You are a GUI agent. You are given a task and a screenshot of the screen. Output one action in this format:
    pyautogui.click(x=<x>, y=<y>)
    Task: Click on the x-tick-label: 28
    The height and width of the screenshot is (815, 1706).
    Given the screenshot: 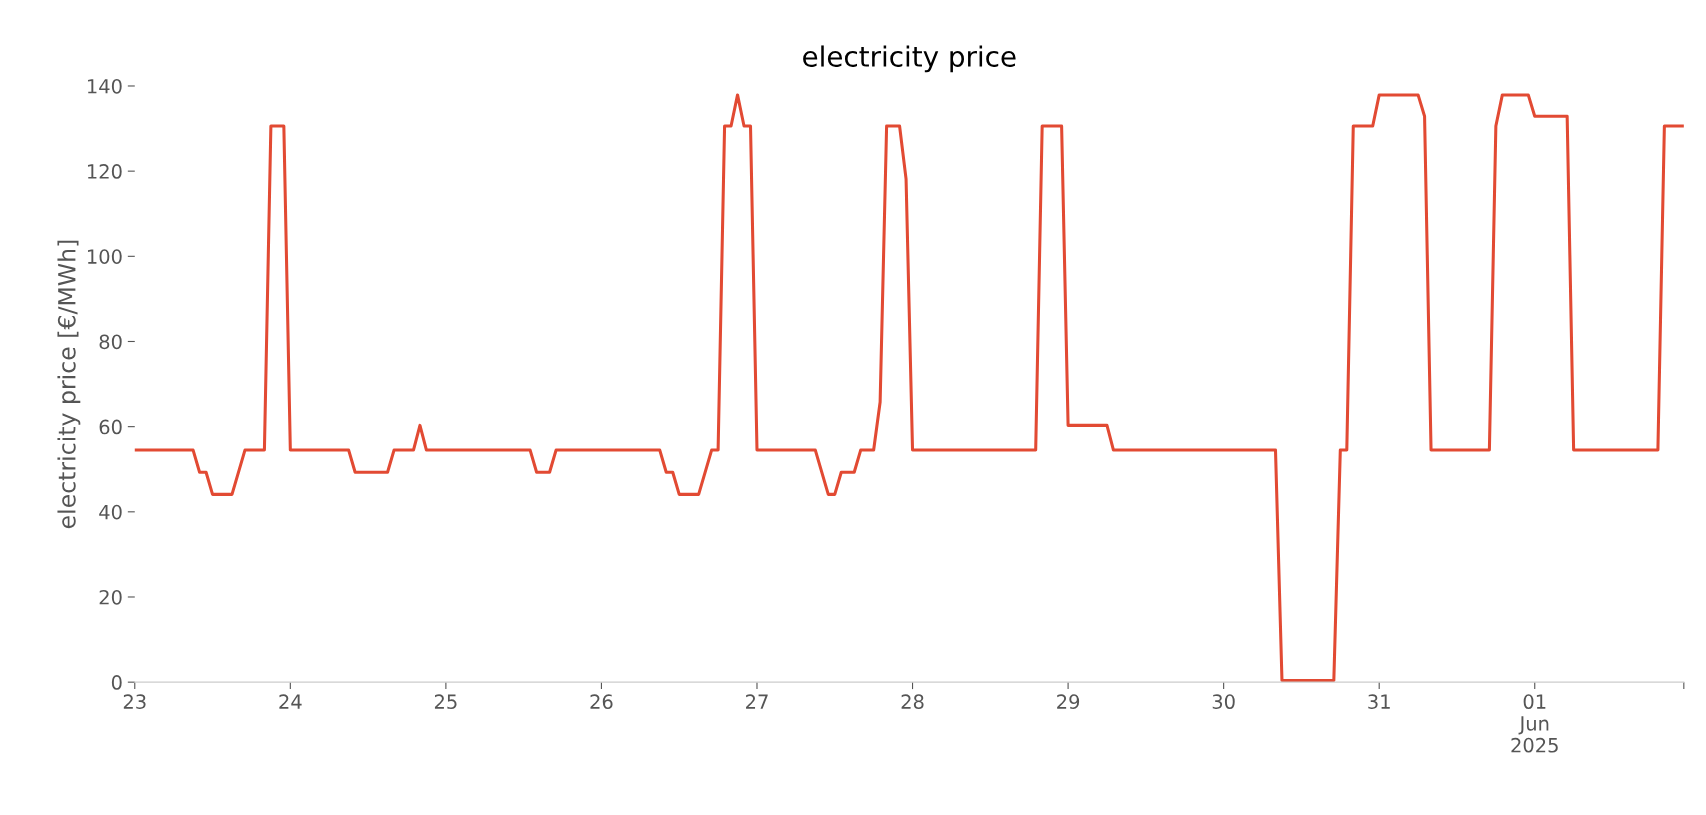 What is the action you would take?
    pyautogui.click(x=912, y=702)
    